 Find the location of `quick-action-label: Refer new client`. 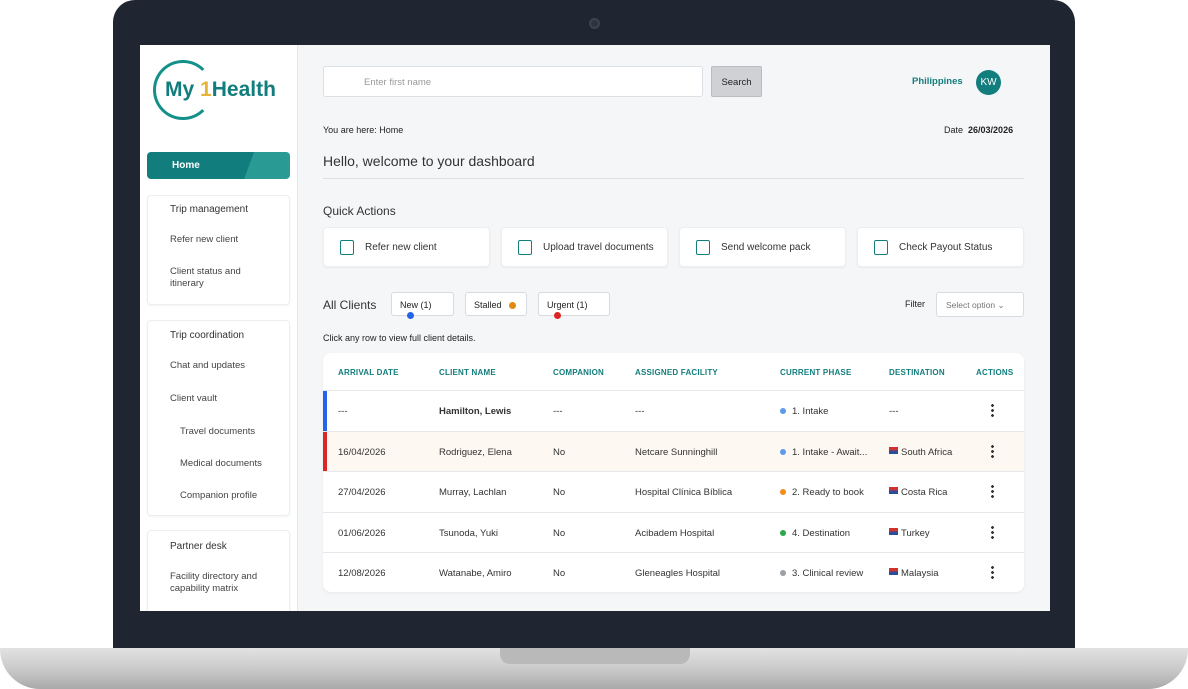

quick-action-label: Refer new client is located at coordinates (401, 247).